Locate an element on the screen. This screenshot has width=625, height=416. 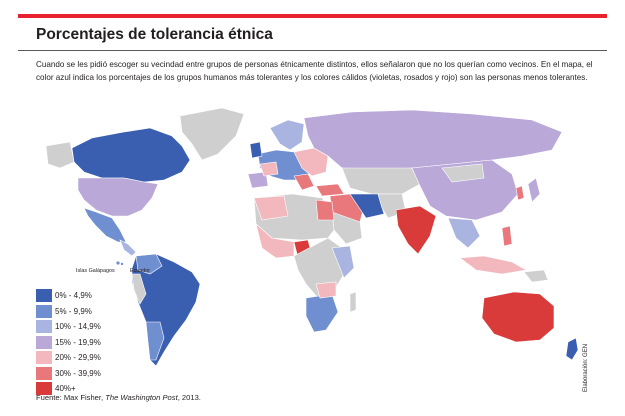
zambia-zimbabwe is located at coordinates (326, 290).